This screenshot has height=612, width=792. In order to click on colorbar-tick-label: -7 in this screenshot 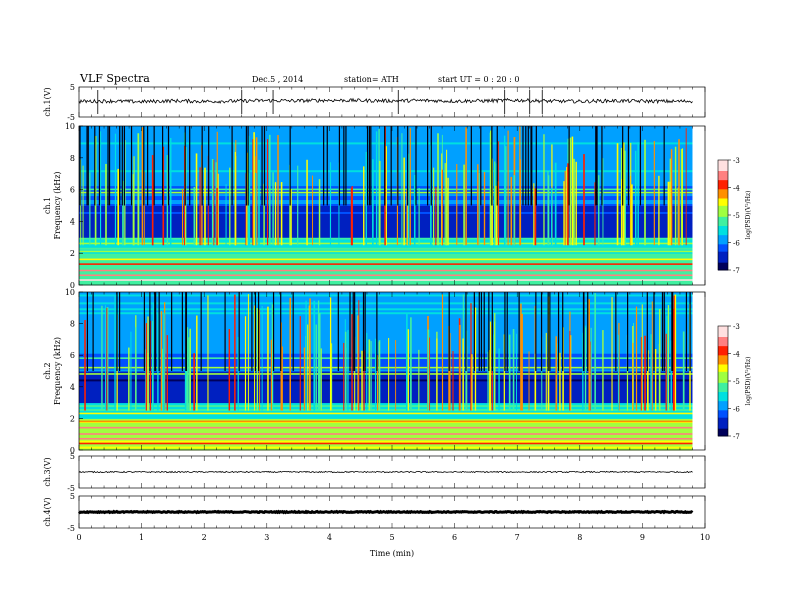, I will do `click(736, 271)`.